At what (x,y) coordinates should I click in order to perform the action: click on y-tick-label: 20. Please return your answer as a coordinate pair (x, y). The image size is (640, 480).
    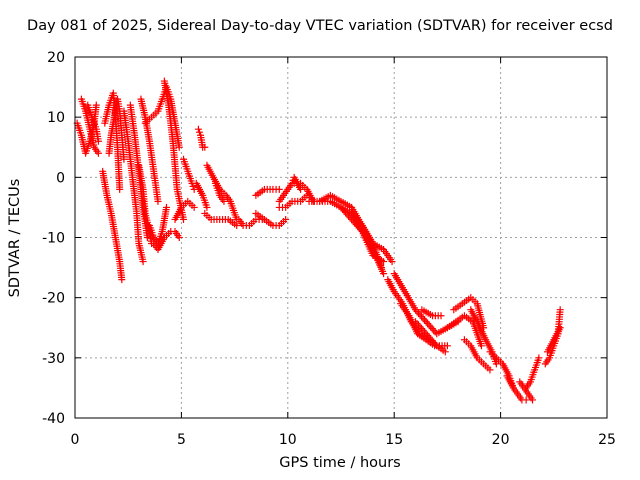
    Looking at the image, I should click on (56, 58).